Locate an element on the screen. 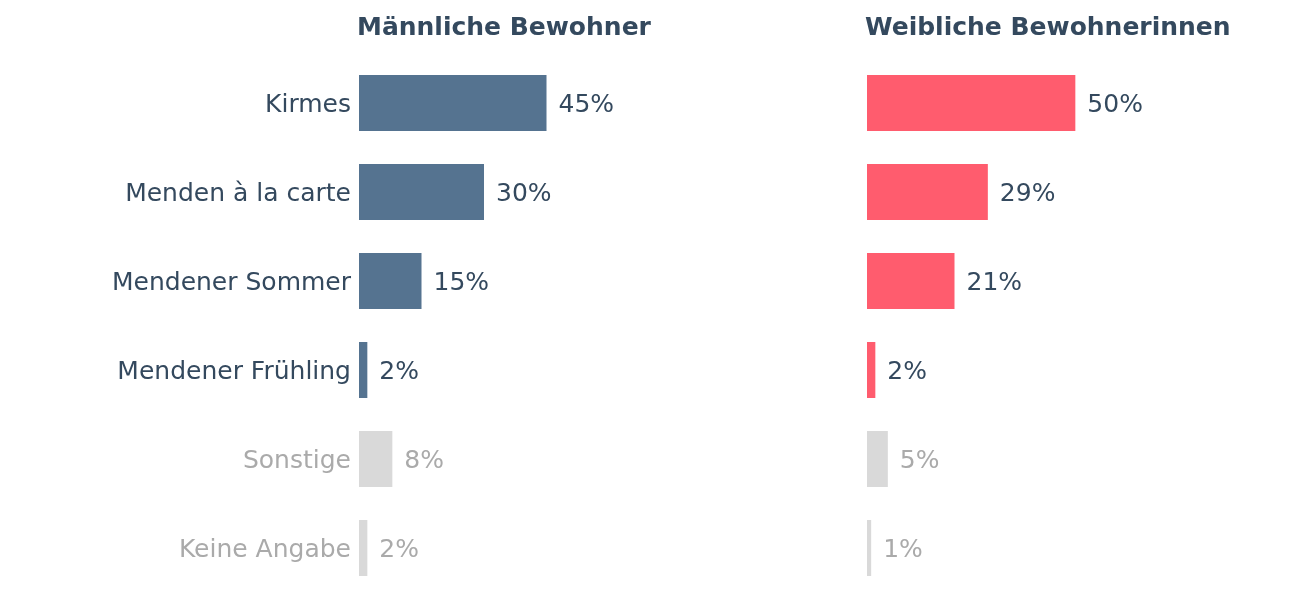 The height and width of the screenshot is (598, 1301). y-tick-label: Sonstige is located at coordinates (296, 459).